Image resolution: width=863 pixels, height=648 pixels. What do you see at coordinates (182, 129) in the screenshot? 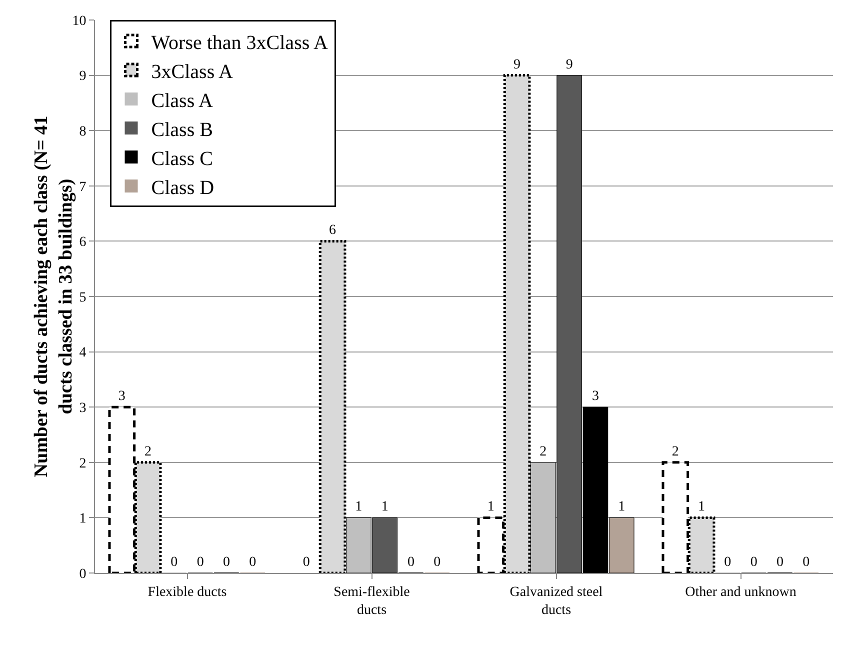
I see `legend-label: Class B` at bounding box center [182, 129].